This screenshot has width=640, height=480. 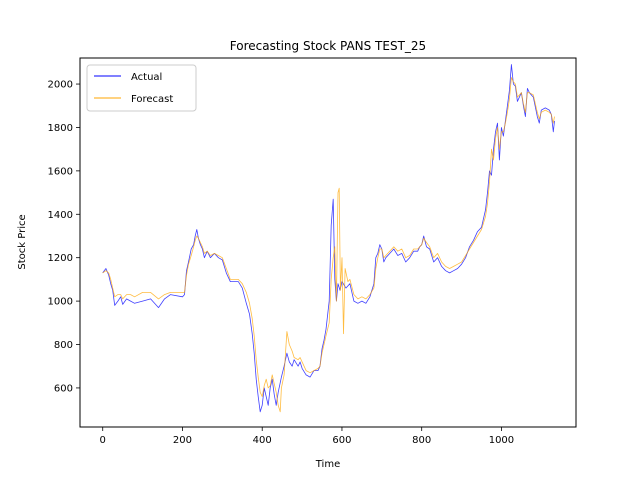 What do you see at coordinates (327, 464) in the screenshot?
I see `x-axis-label: Time` at bounding box center [327, 464].